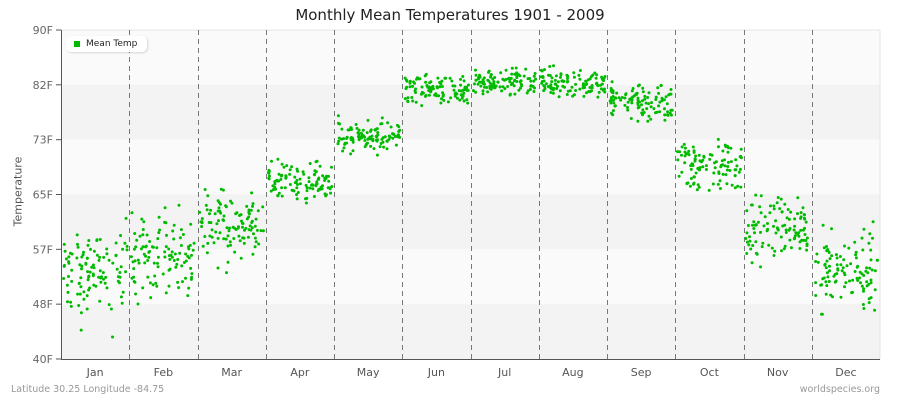 This screenshot has width=900, height=400. What do you see at coordinates (470, 112) in the screenshot?
I see `grid-band` at bounding box center [470, 112].